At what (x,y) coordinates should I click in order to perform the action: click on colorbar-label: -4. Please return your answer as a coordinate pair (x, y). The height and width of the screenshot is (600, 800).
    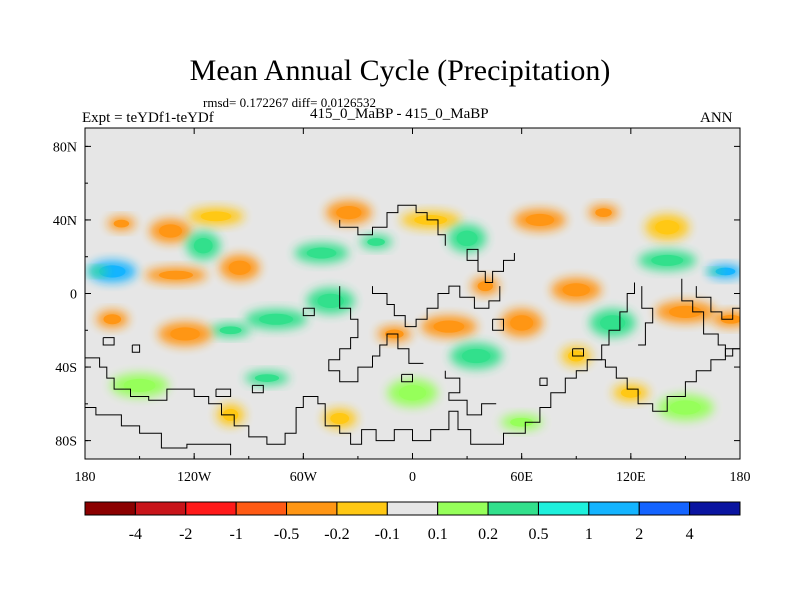
    Looking at the image, I should click on (135, 534).